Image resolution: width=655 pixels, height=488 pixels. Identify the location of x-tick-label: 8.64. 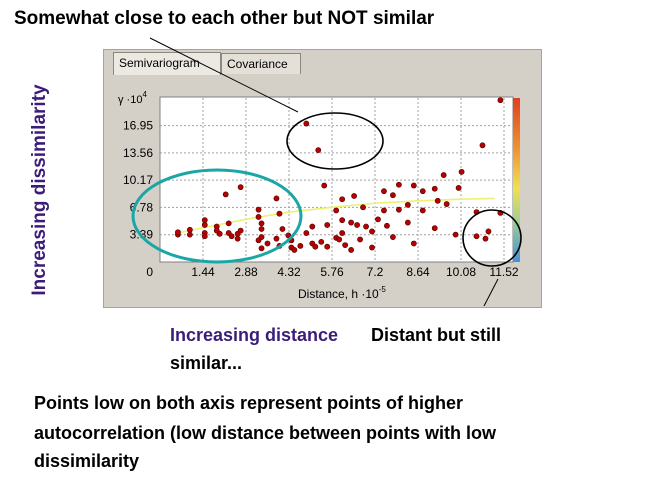
(418, 272).